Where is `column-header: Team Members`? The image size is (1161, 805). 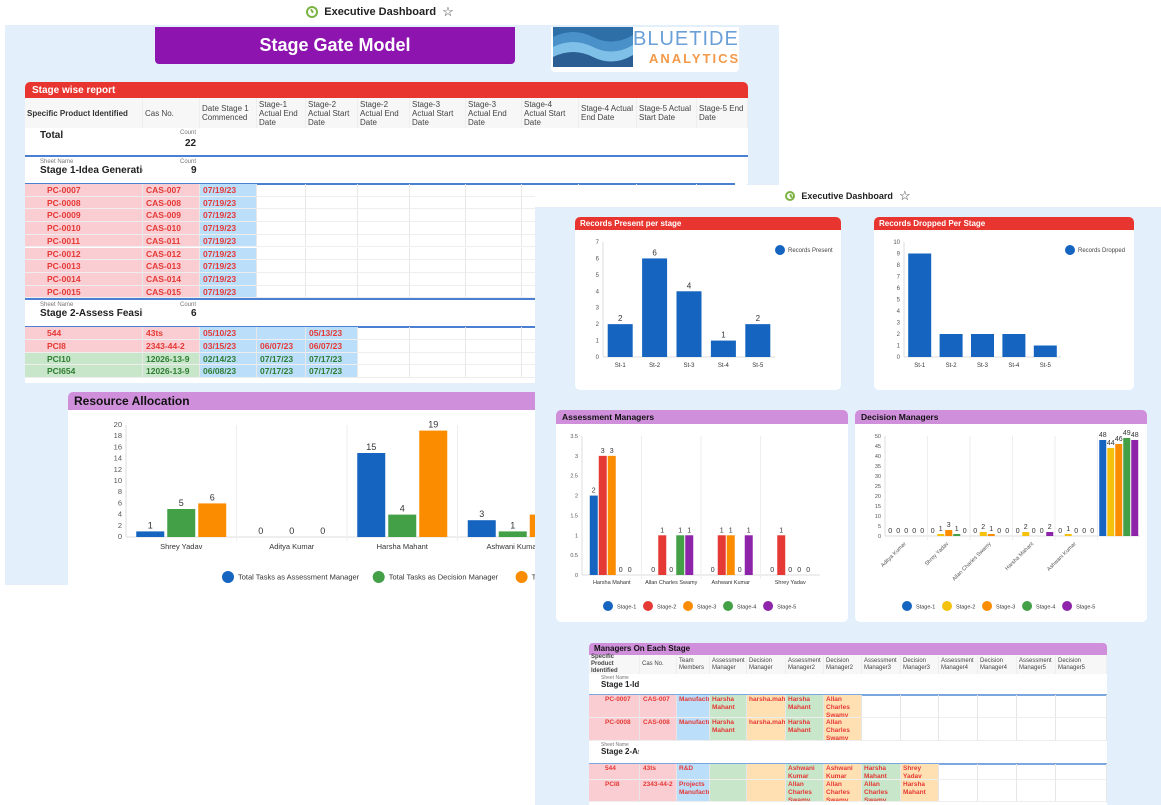 column-header: Team Members is located at coordinates (693, 664).